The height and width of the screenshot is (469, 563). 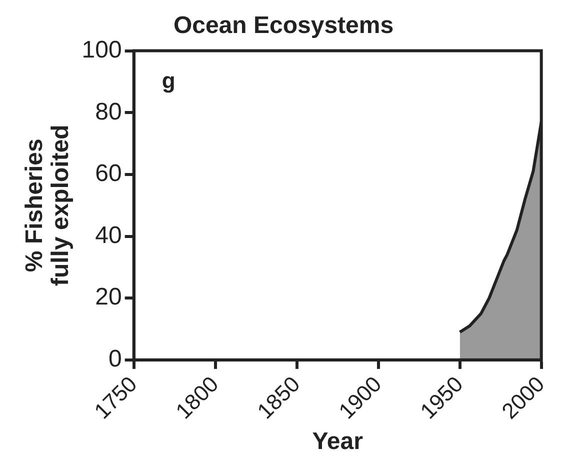 What do you see at coordinates (108, 235) in the screenshot?
I see `y-tick-label: 40` at bounding box center [108, 235].